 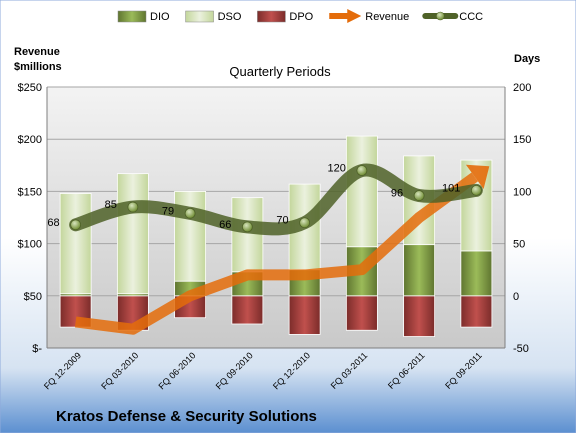 I want to click on left-axis-title-line-2: $millions, so click(x=38, y=67).